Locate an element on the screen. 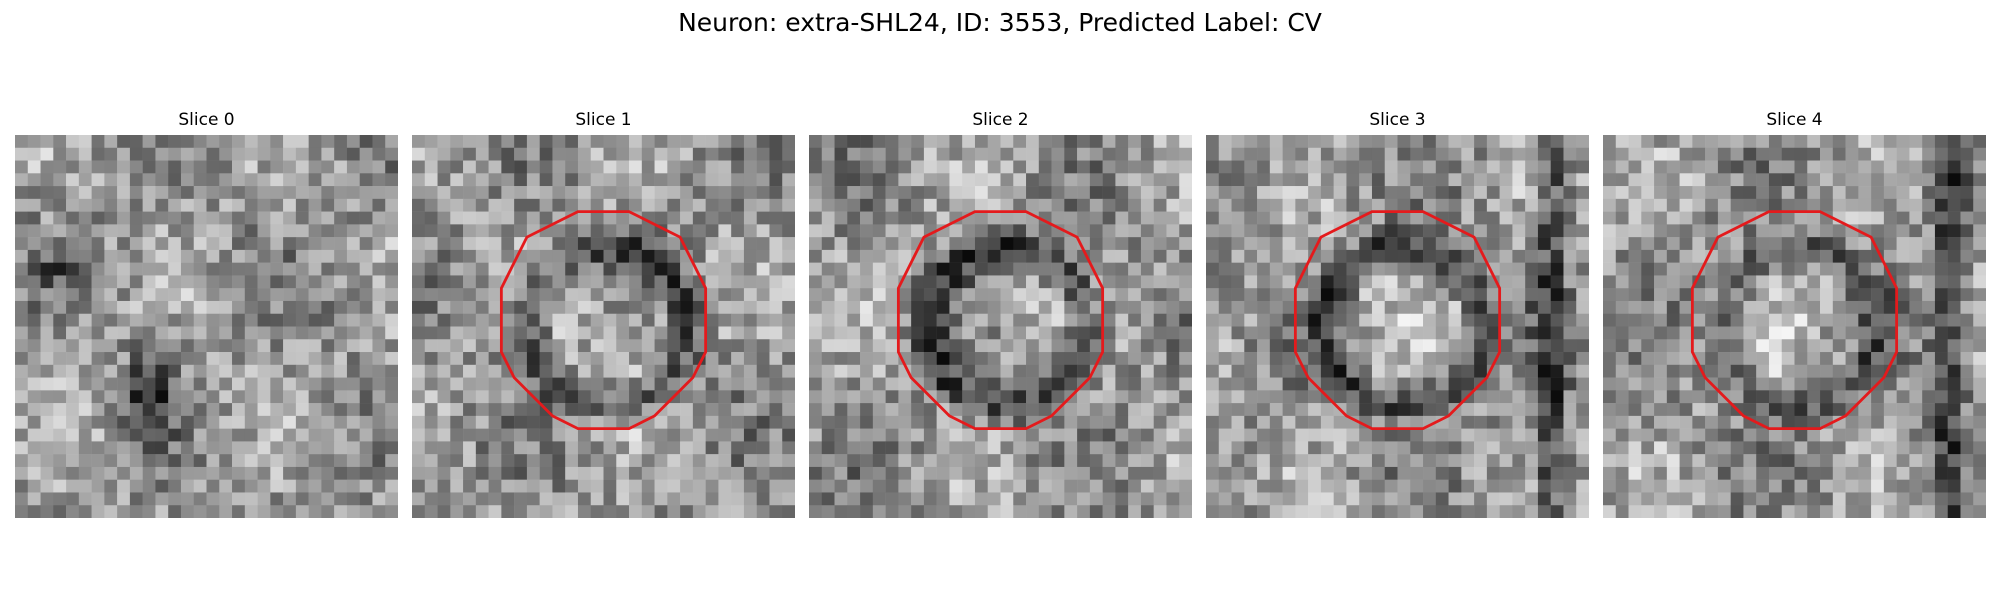 This screenshot has height=600, width=2000. slice-title: Slice 2 is located at coordinates (1000, 120).